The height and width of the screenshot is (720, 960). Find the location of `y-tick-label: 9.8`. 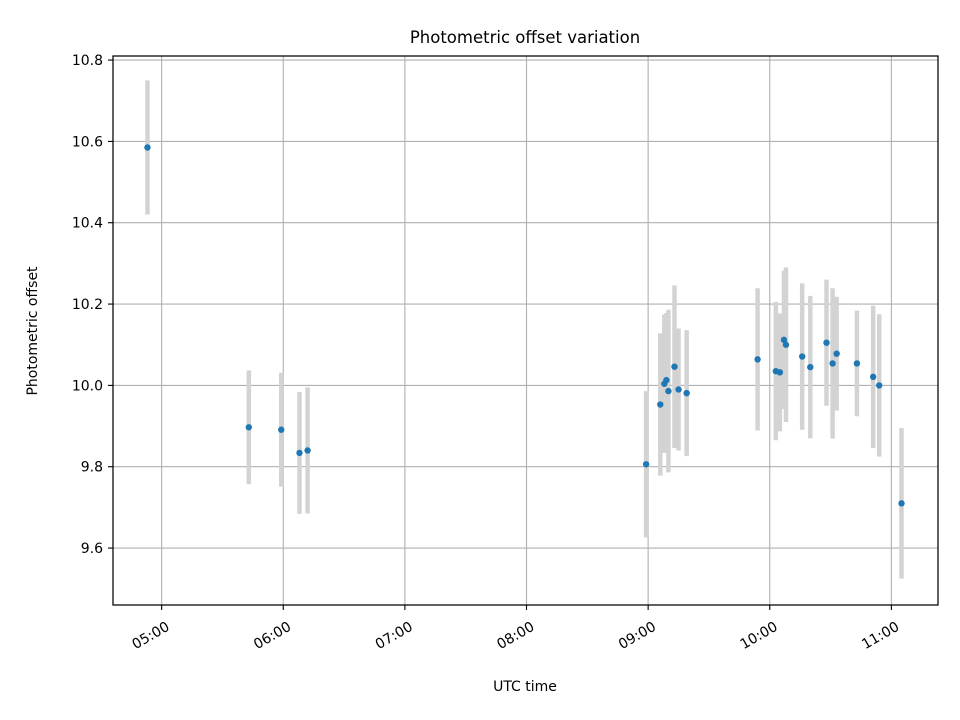

y-tick-label: 9.8 is located at coordinates (92, 468).